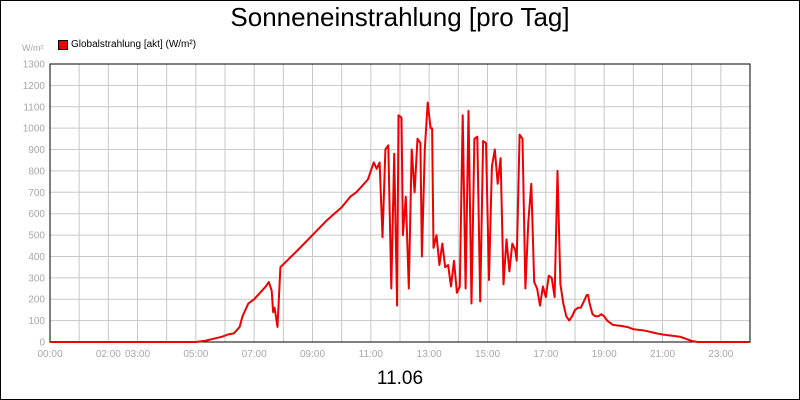  I want to click on y-axis-unit-label: W/m², so click(33, 48).